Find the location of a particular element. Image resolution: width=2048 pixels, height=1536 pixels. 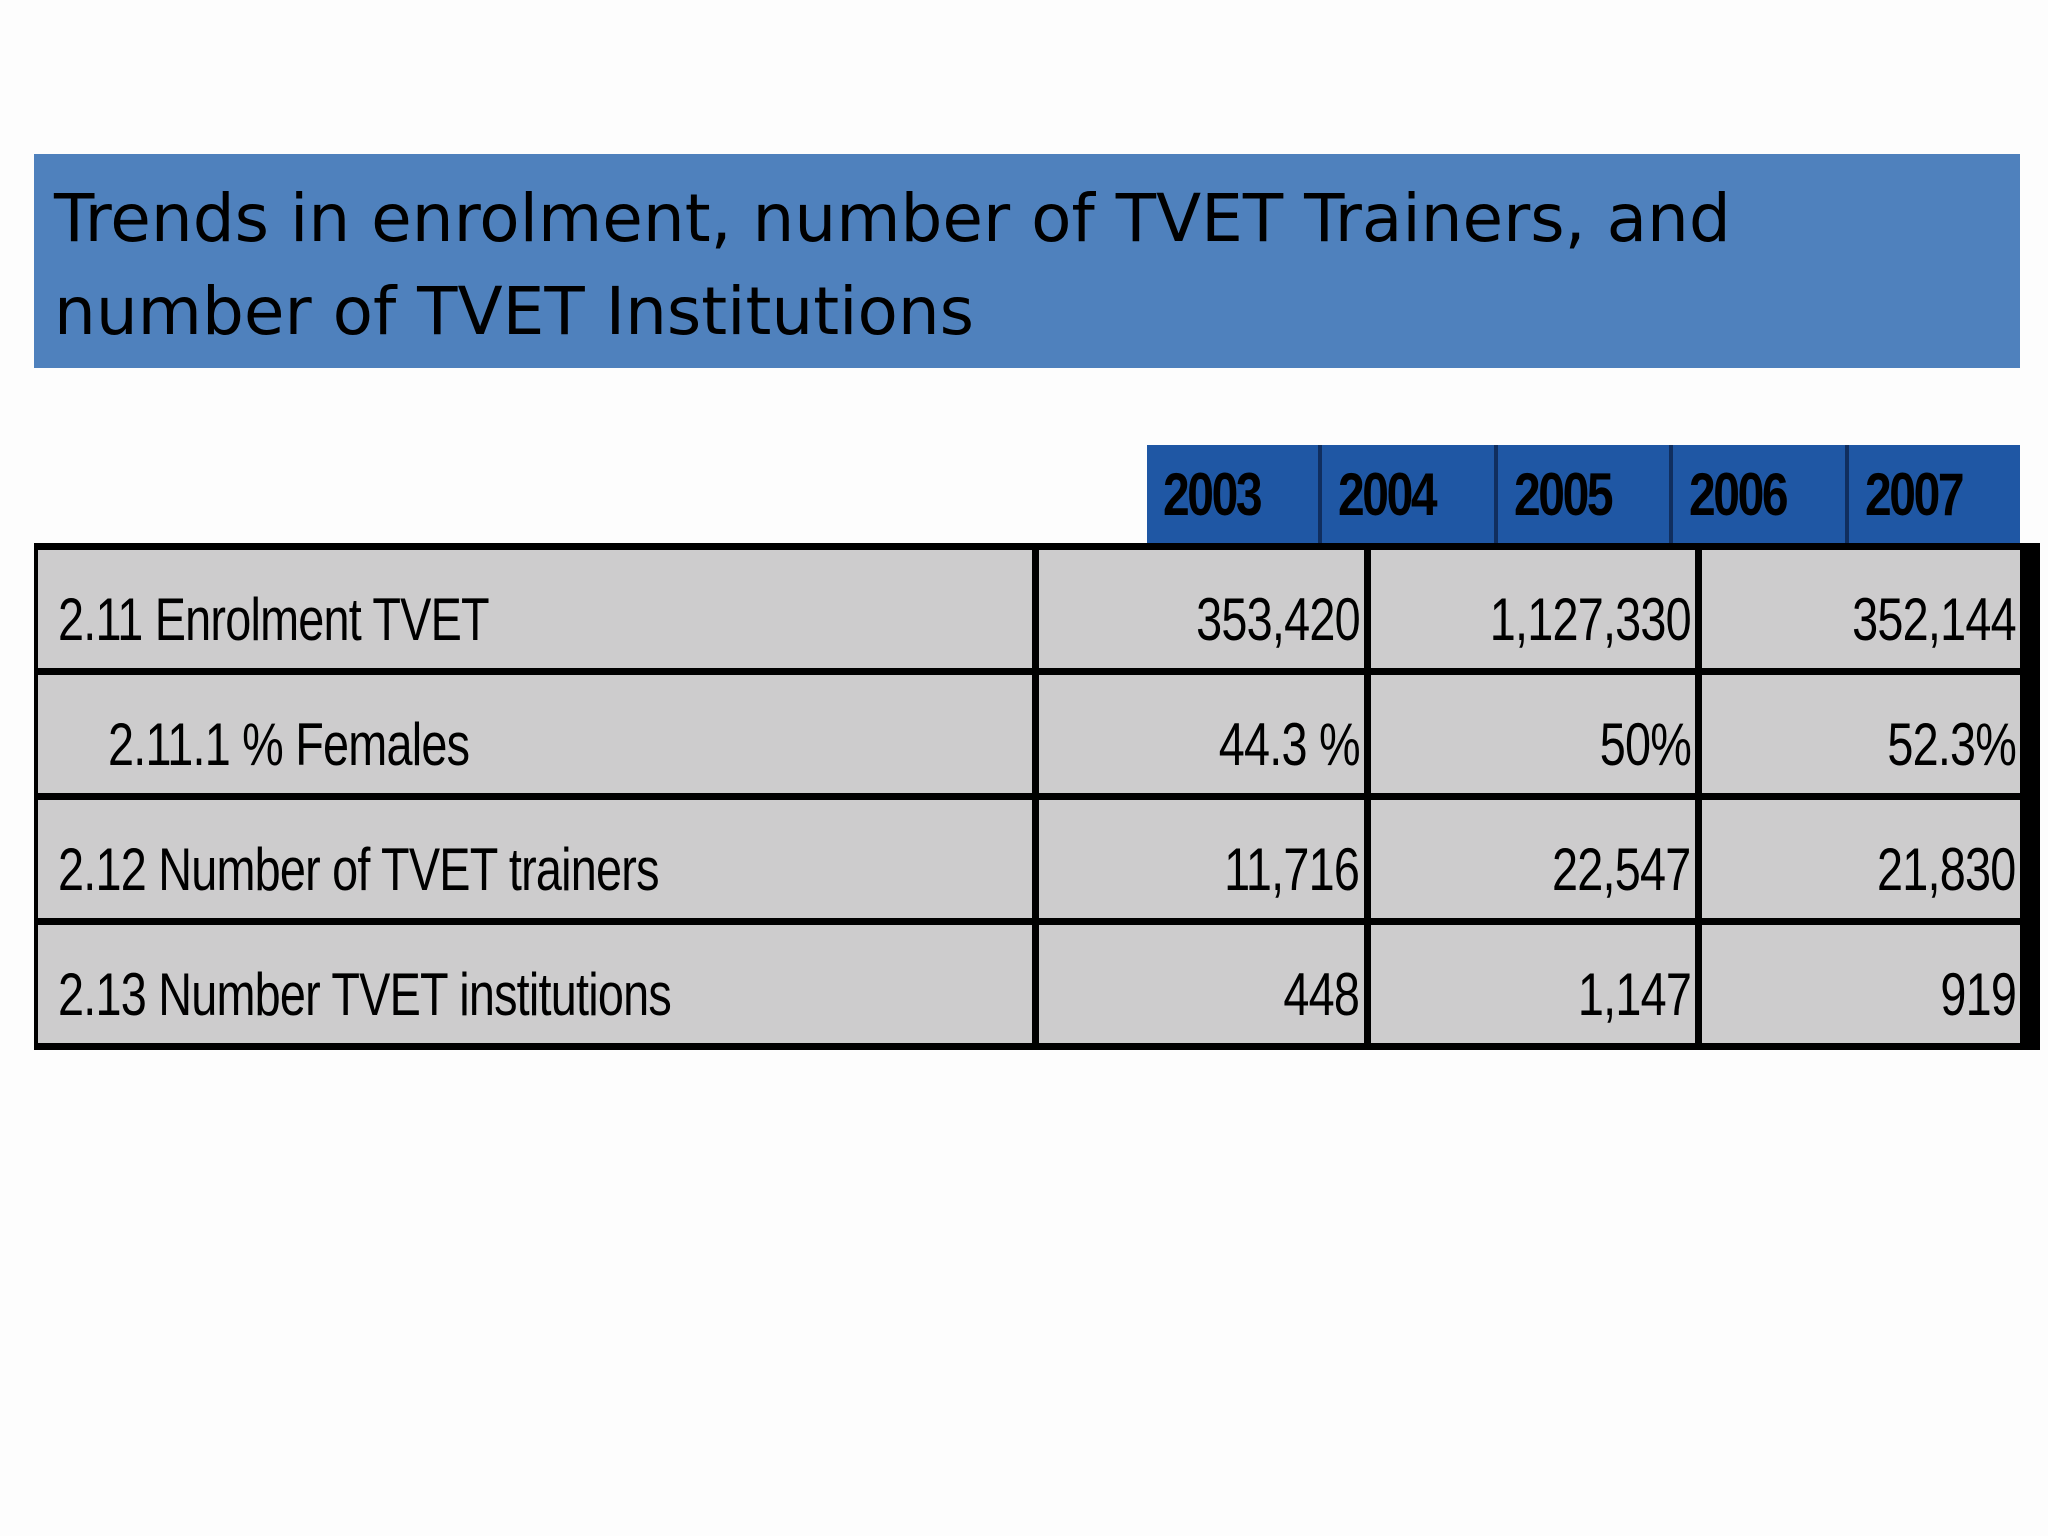

table-cell: 352,144 is located at coordinates (1867, 609).